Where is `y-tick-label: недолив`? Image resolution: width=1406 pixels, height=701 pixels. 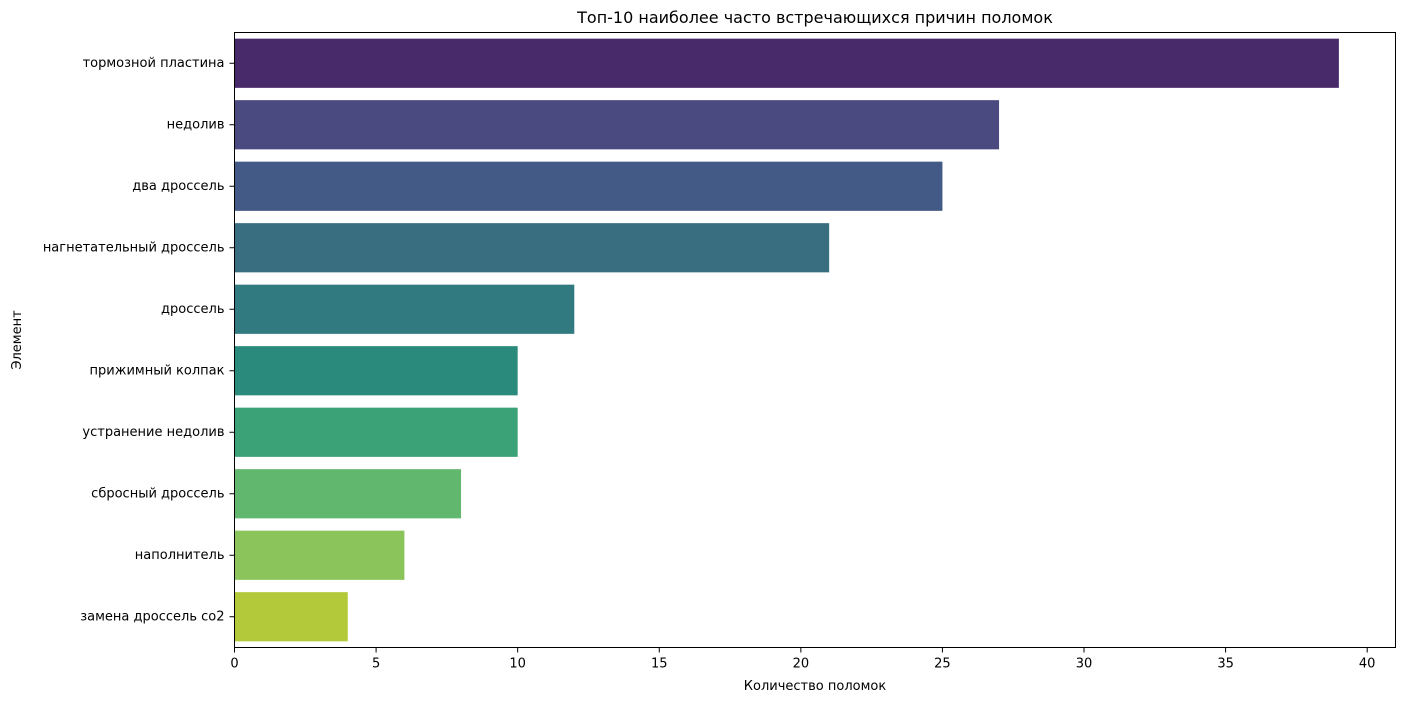 y-tick-label: недолив is located at coordinates (196, 124).